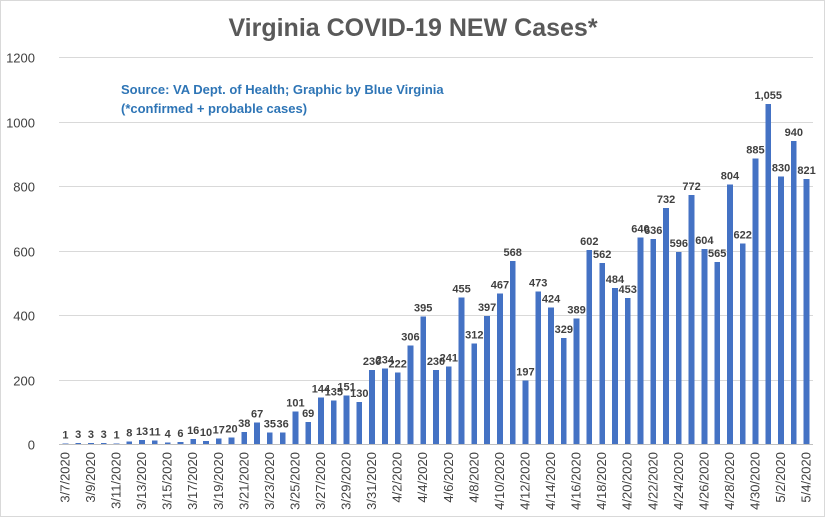 The width and height of the screenshot is (825, 518). I want to click on x-tick-label: 3/29/2020, so click(346, 481).